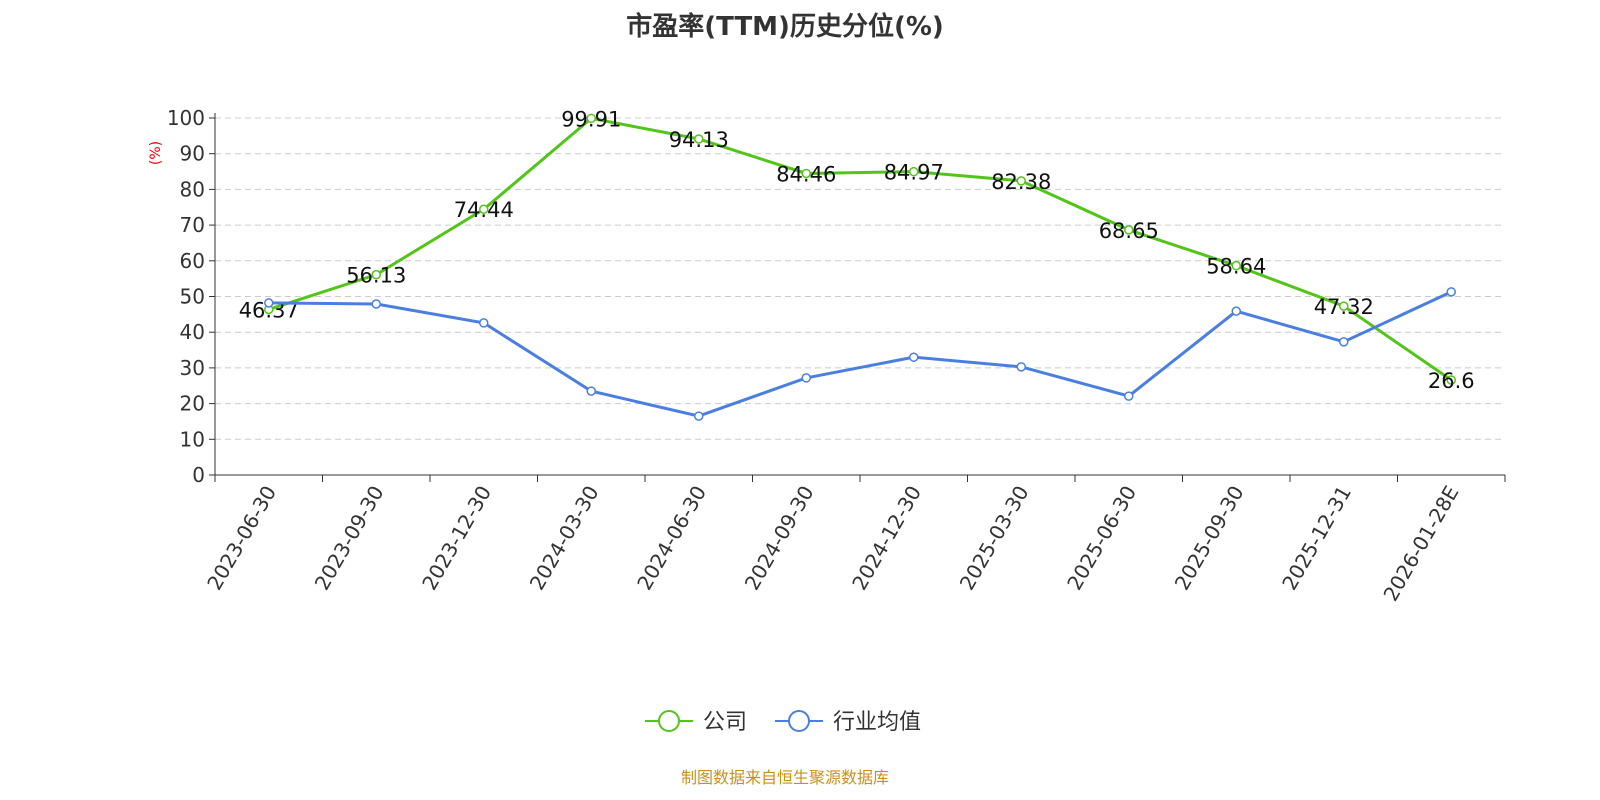 This screenshot has width=1600, height=800. I want to click on y-tick-label: 90, so click(192, 154).